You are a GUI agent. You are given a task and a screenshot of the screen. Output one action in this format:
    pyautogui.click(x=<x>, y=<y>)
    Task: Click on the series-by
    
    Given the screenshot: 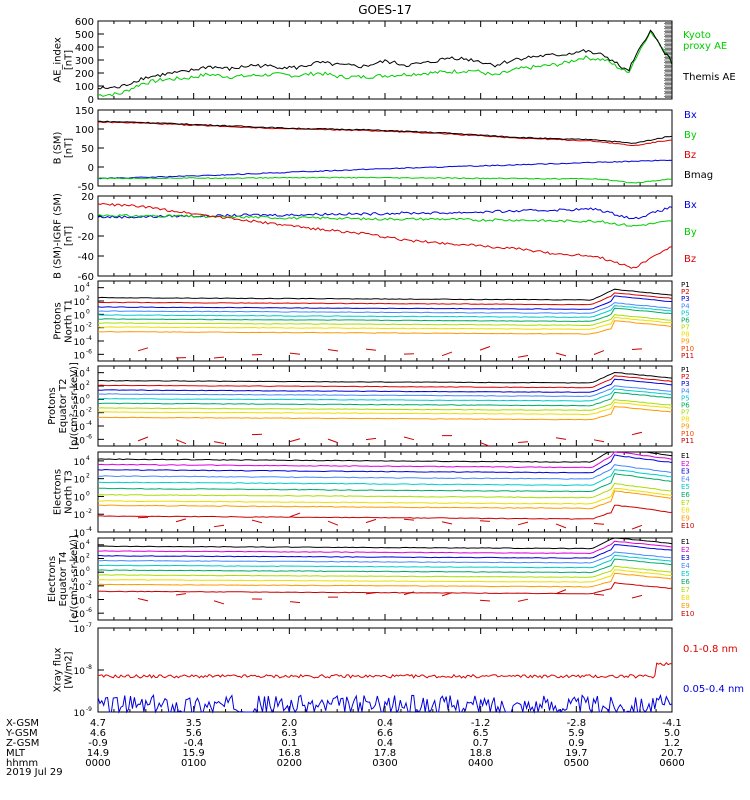 What is the action you would take?
    pyautogui.click(x=385, y=220)
    